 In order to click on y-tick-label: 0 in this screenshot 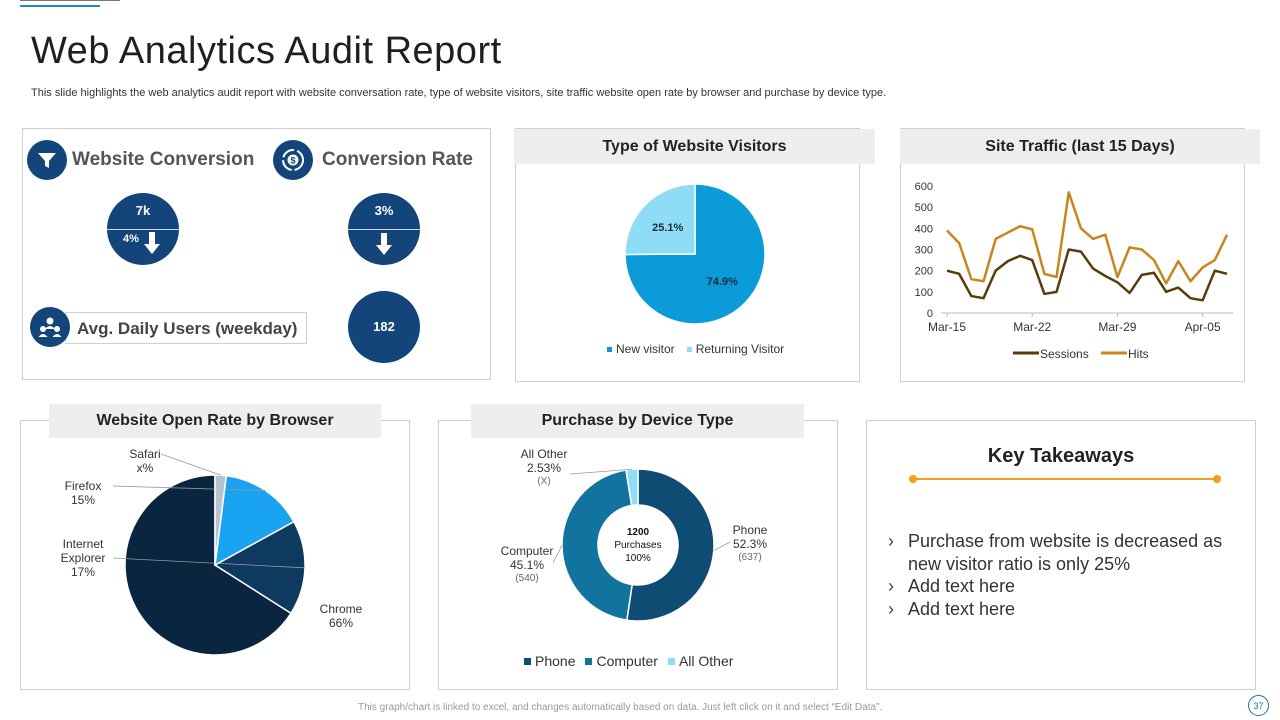, I will do `click(930, 314)`.